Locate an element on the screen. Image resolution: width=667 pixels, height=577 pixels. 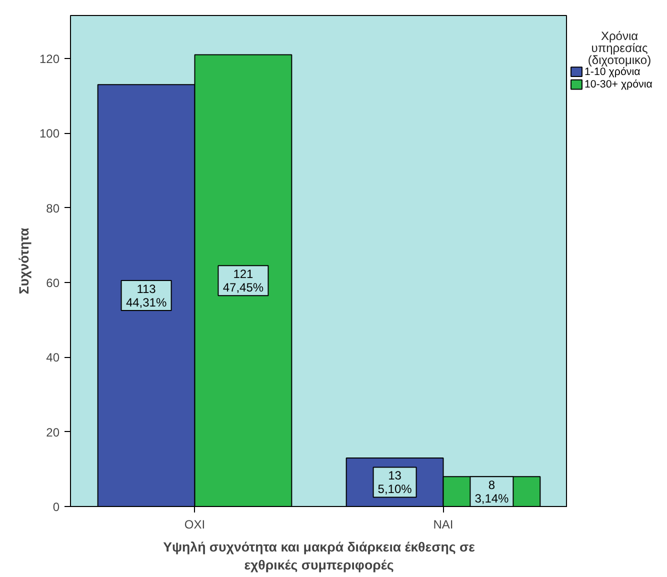
y-tick-label: 20 is located at coordinates (53, 432).